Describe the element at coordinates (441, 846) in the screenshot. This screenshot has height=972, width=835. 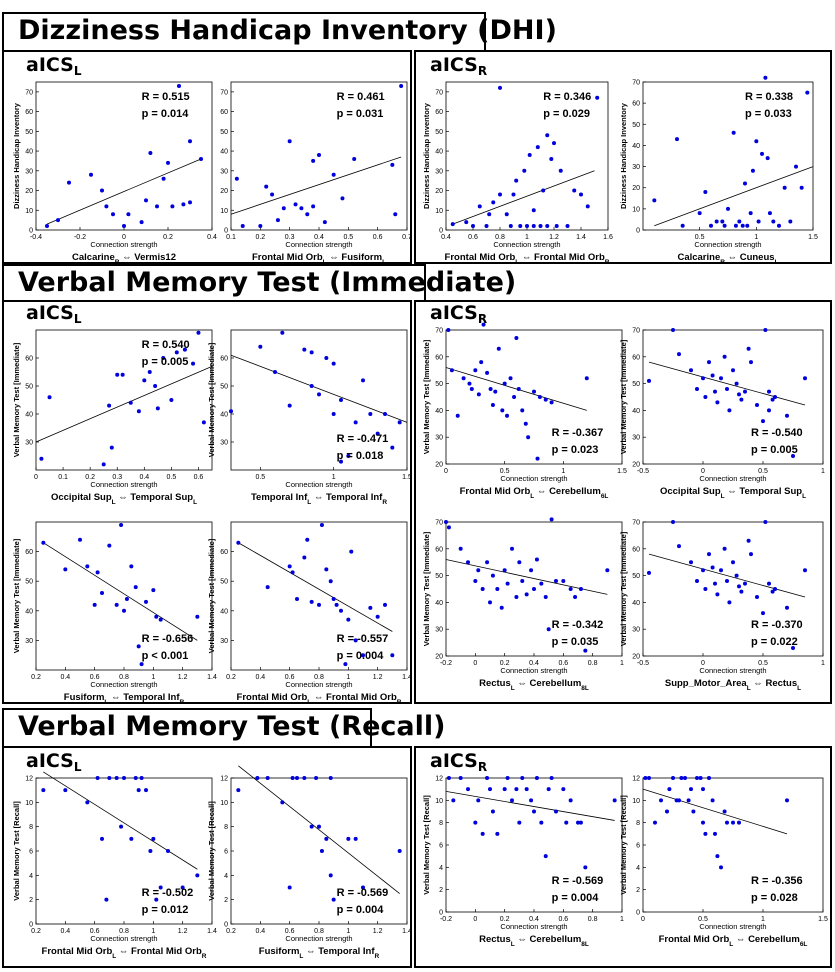
I see `y-tick-label: 6` at that location.